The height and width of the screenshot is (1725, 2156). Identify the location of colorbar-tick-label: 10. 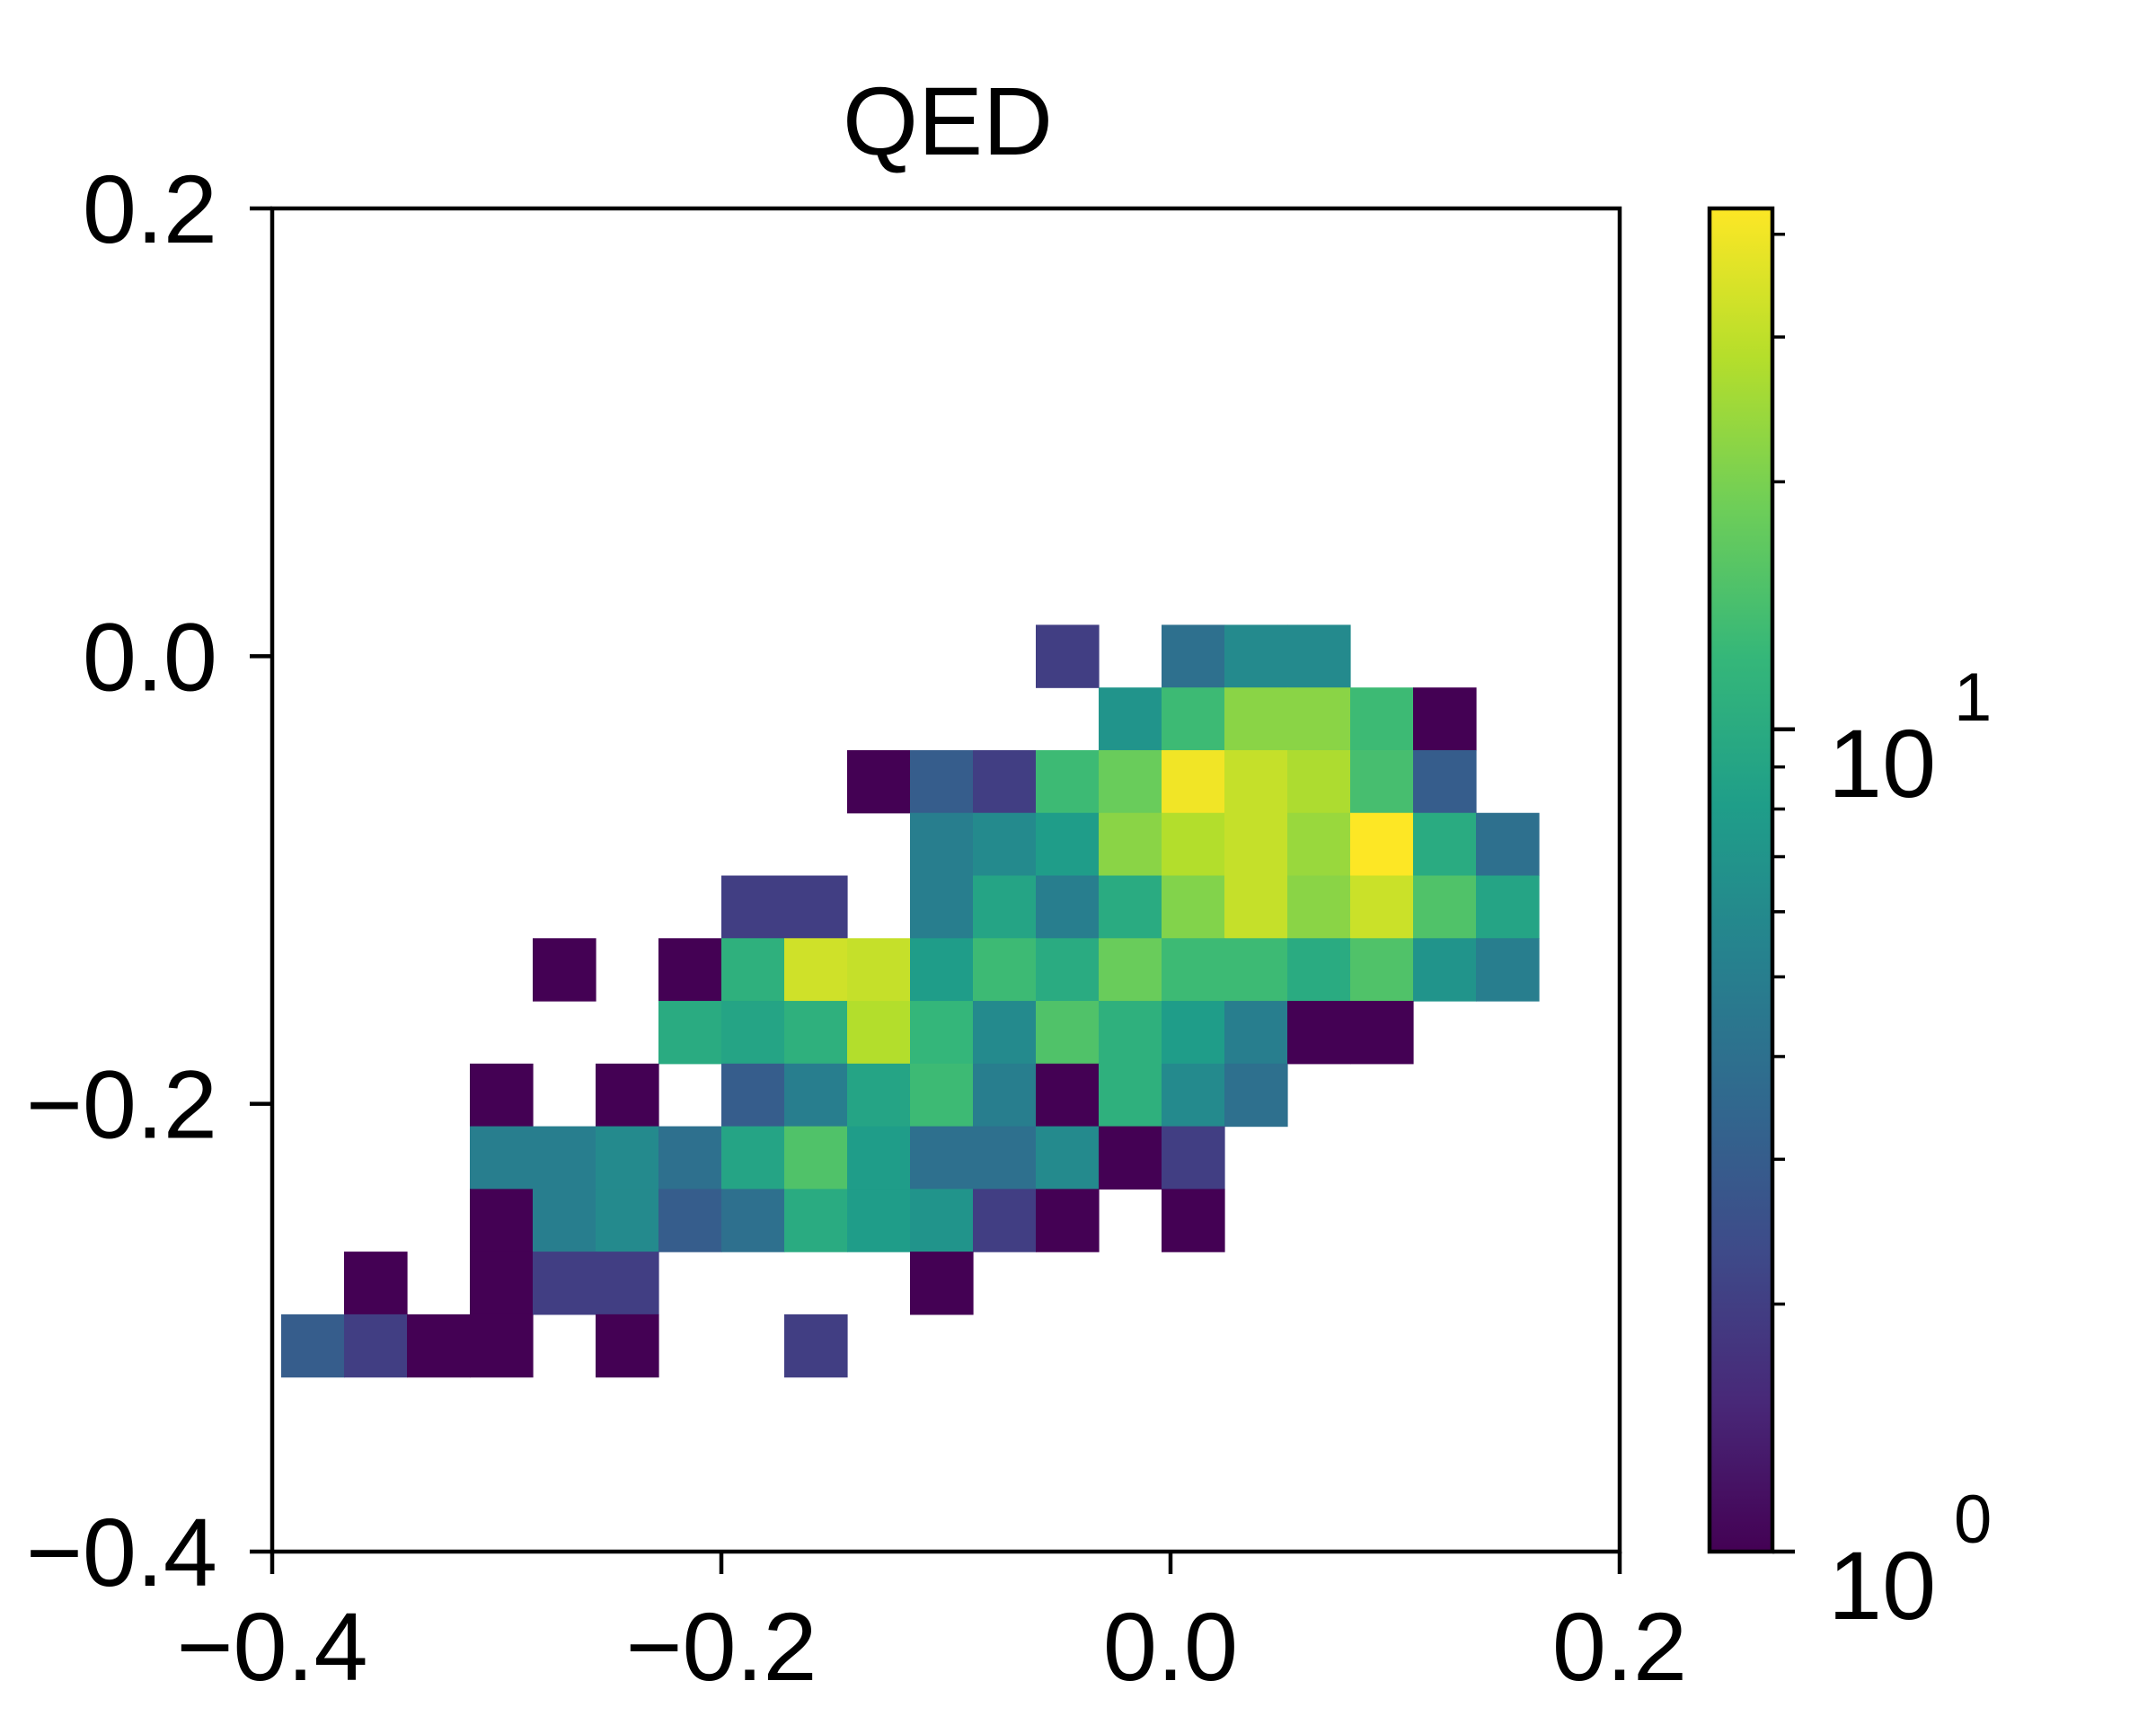
(1882, 1585).